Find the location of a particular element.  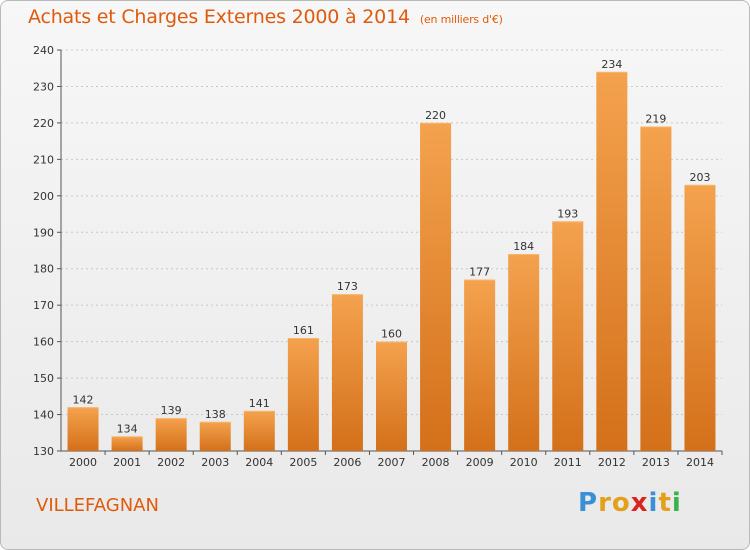

y-tick-label: 130 is located at coordinates (43, 451).